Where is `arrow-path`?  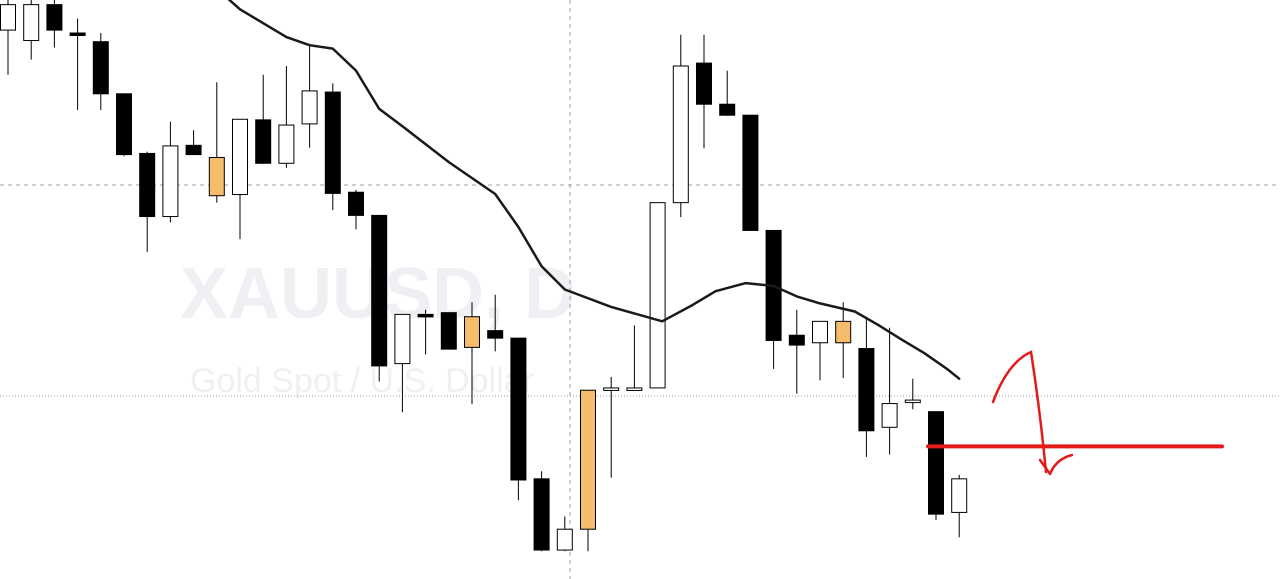
arrow-path is located at coordinates (1019, 412).